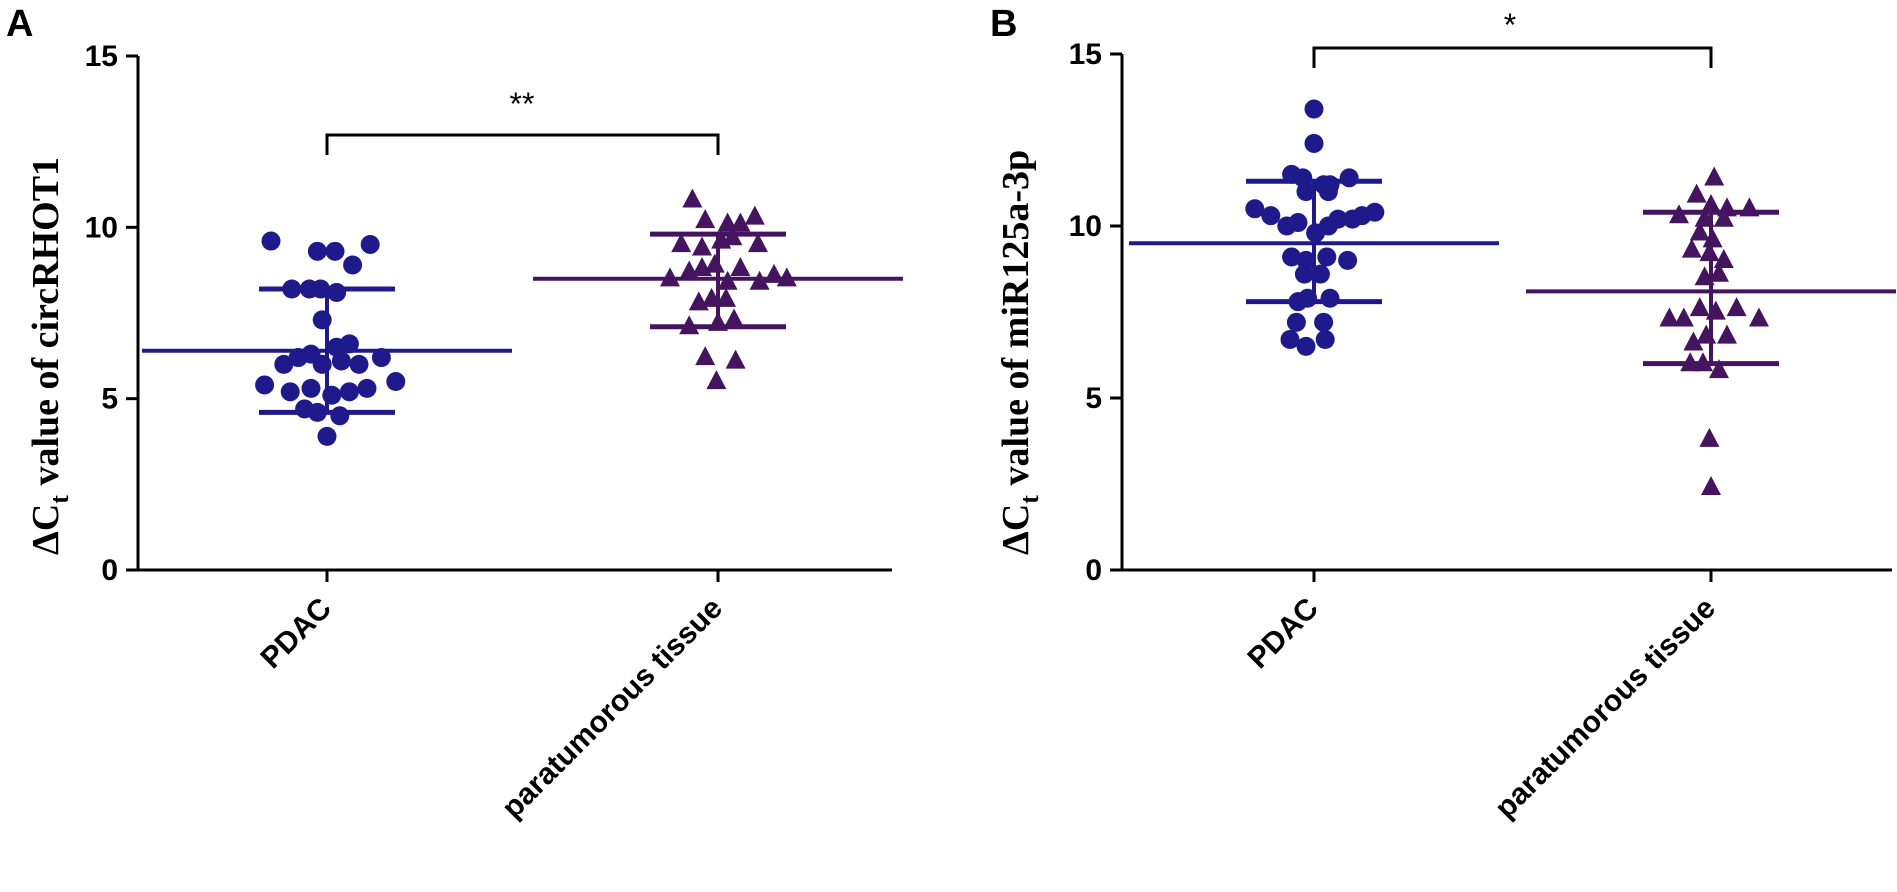 This screenshot has width=1897, height=892. What do you see at coordinates (522, 104) in the screenshot?
I see `significance-label: **` at bounding box center [522, 104].